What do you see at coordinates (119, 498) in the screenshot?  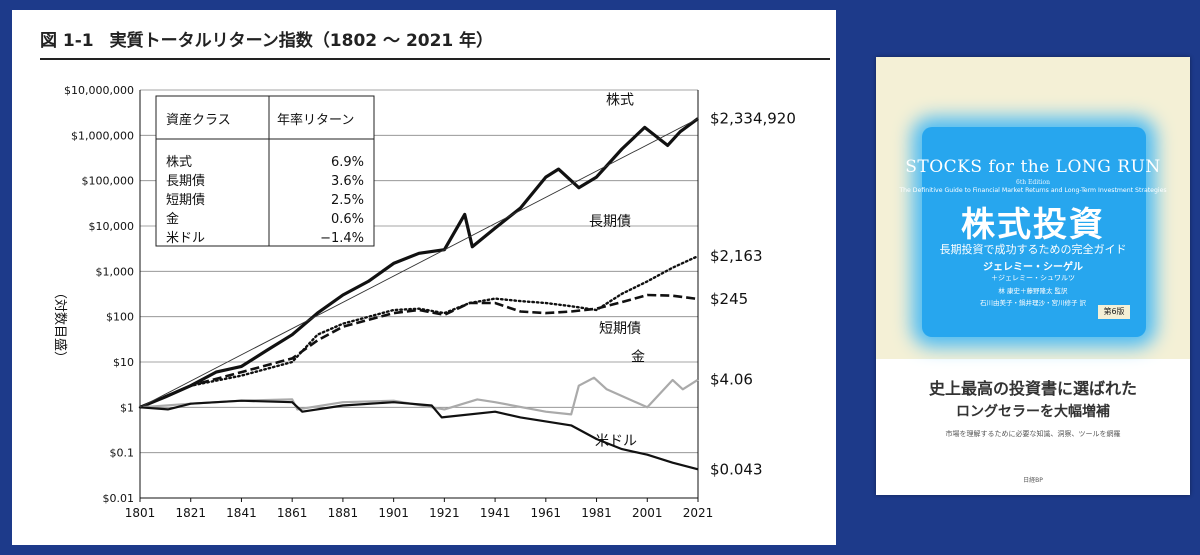 I see `y-tick-label: $0.01` at bounding box center [119, 498].